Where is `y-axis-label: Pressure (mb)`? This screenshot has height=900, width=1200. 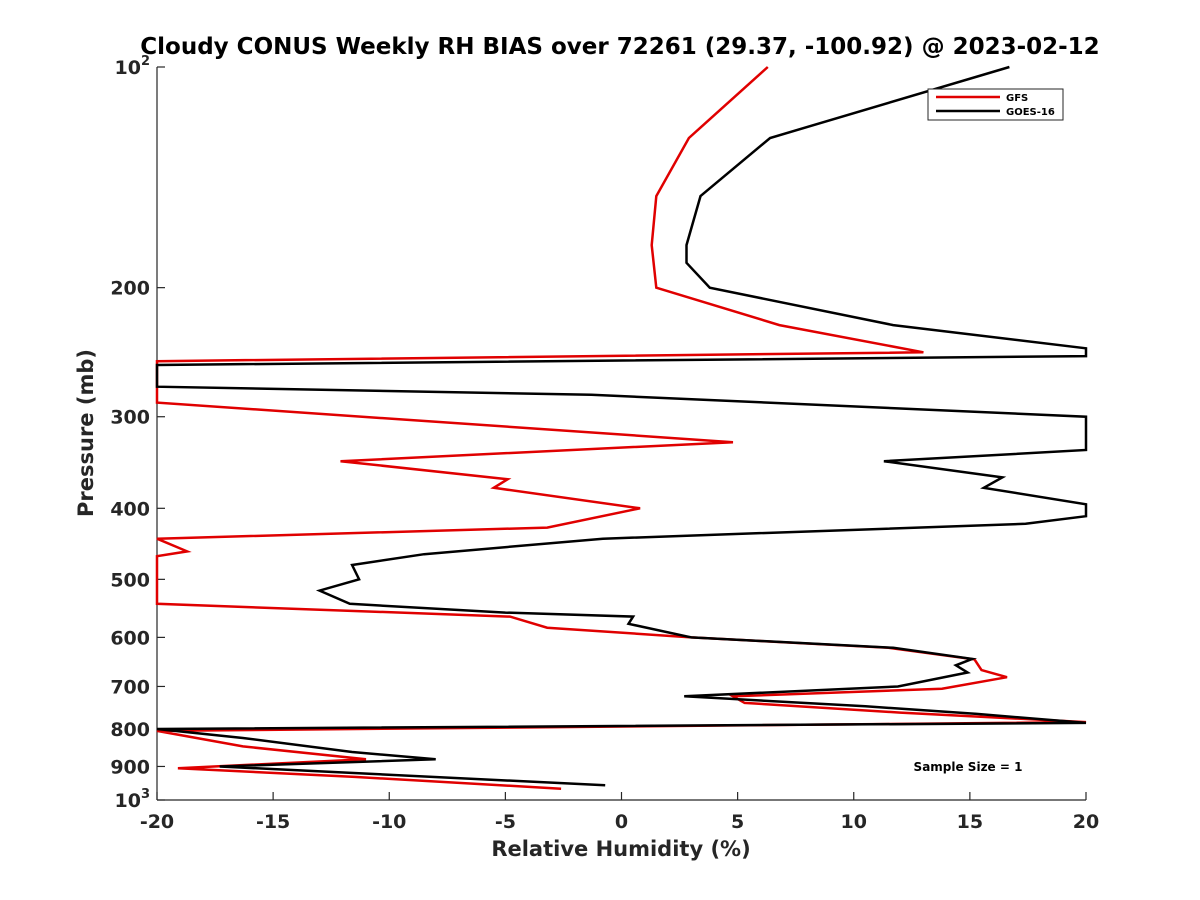 y-axis-label: Pressure (mb) is located at coordinates (86, 433).